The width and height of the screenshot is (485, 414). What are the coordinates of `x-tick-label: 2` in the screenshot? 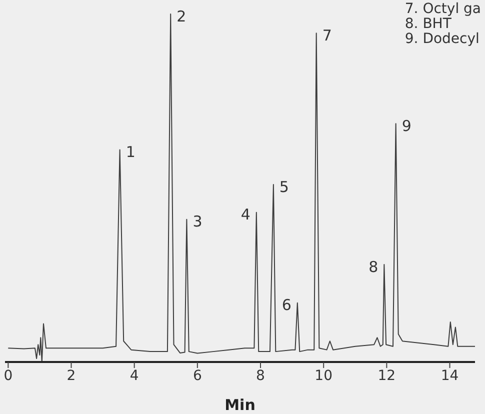 It's located at (71, 376).